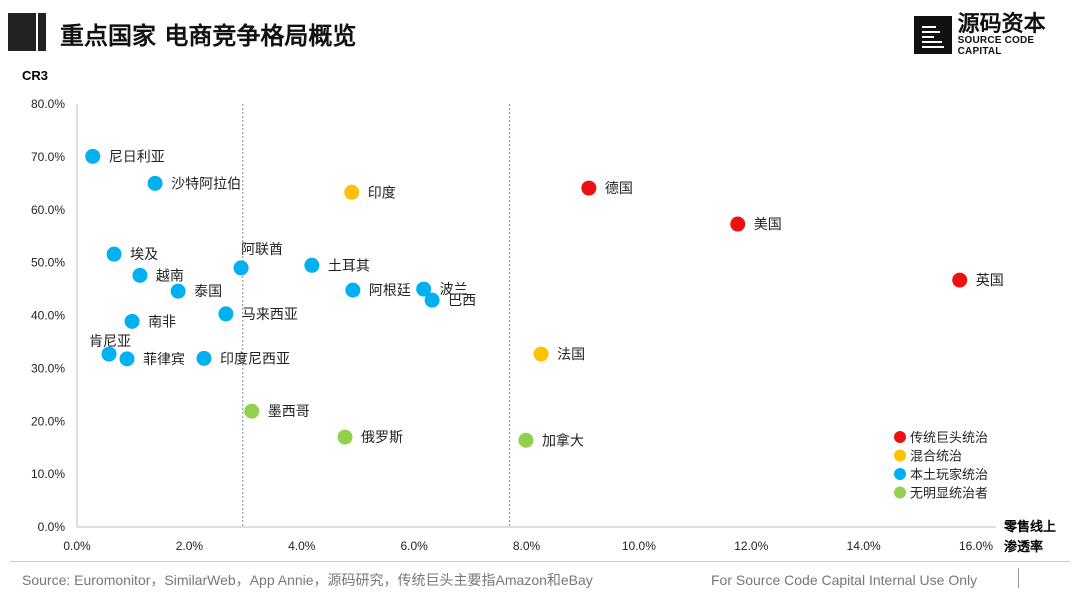 This screenshot has height=594, width=1080. What do you see at coordinates (77, 546) in the screenshot?
I see `x-tick-label: 0.0%` at bounding box center [77, 546].